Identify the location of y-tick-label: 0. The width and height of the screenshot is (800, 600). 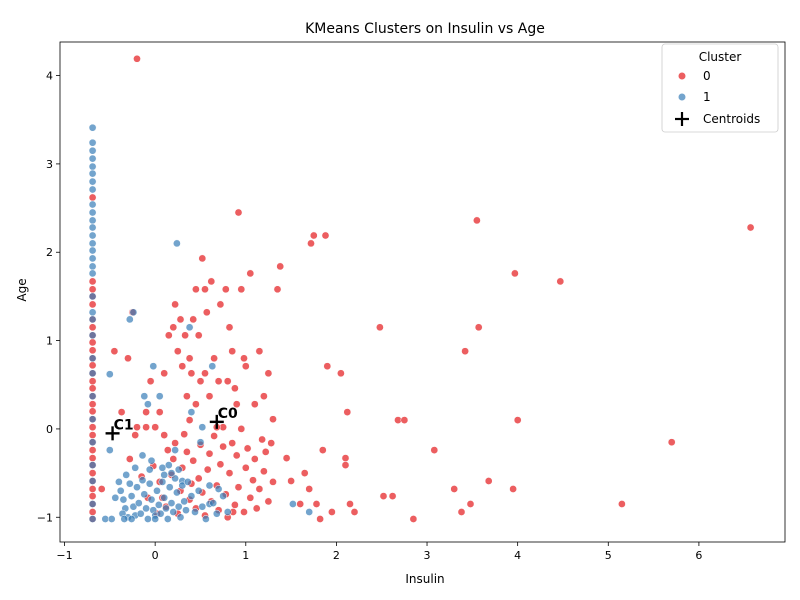
(49, 429).